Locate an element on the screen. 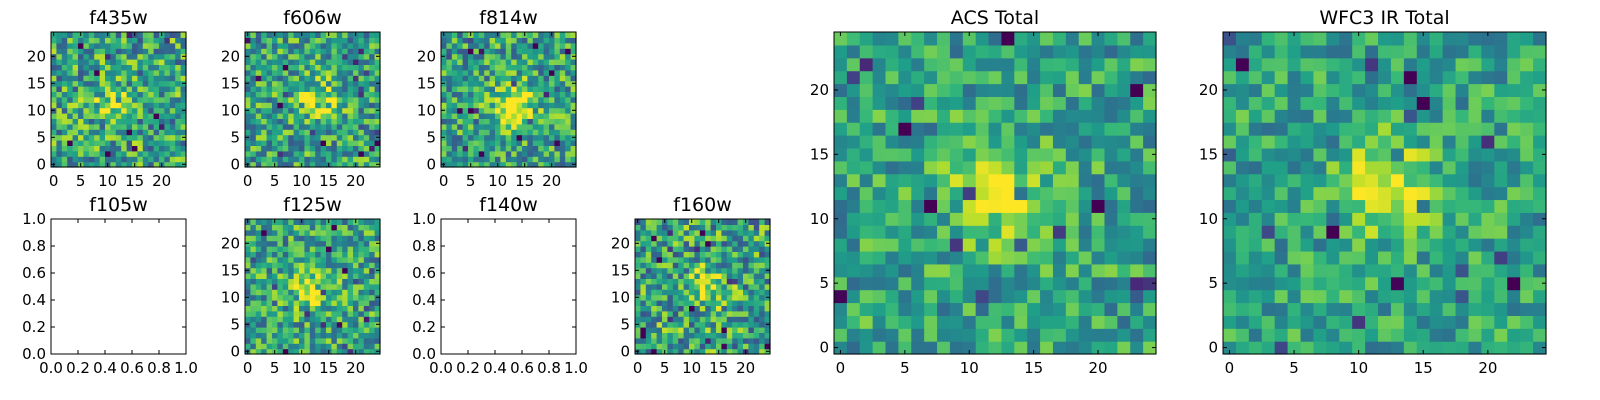 This screenshot has height=400, width=1600. x-tick-label: 0 is located at coordinates (841, 368).